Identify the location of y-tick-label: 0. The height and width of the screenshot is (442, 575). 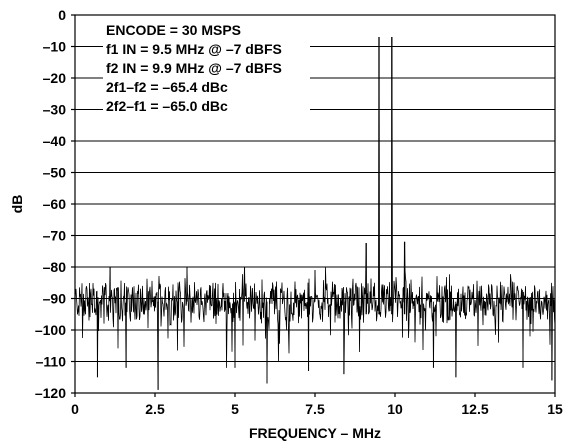
(62, 15).